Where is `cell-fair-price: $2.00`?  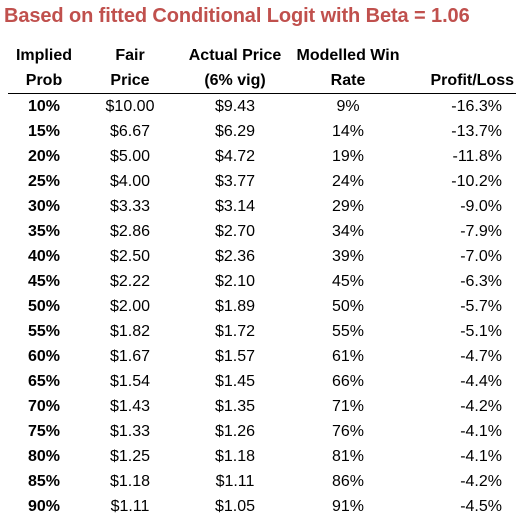 cell-fair-price: $2.00 is located at coordinates (130, 306).